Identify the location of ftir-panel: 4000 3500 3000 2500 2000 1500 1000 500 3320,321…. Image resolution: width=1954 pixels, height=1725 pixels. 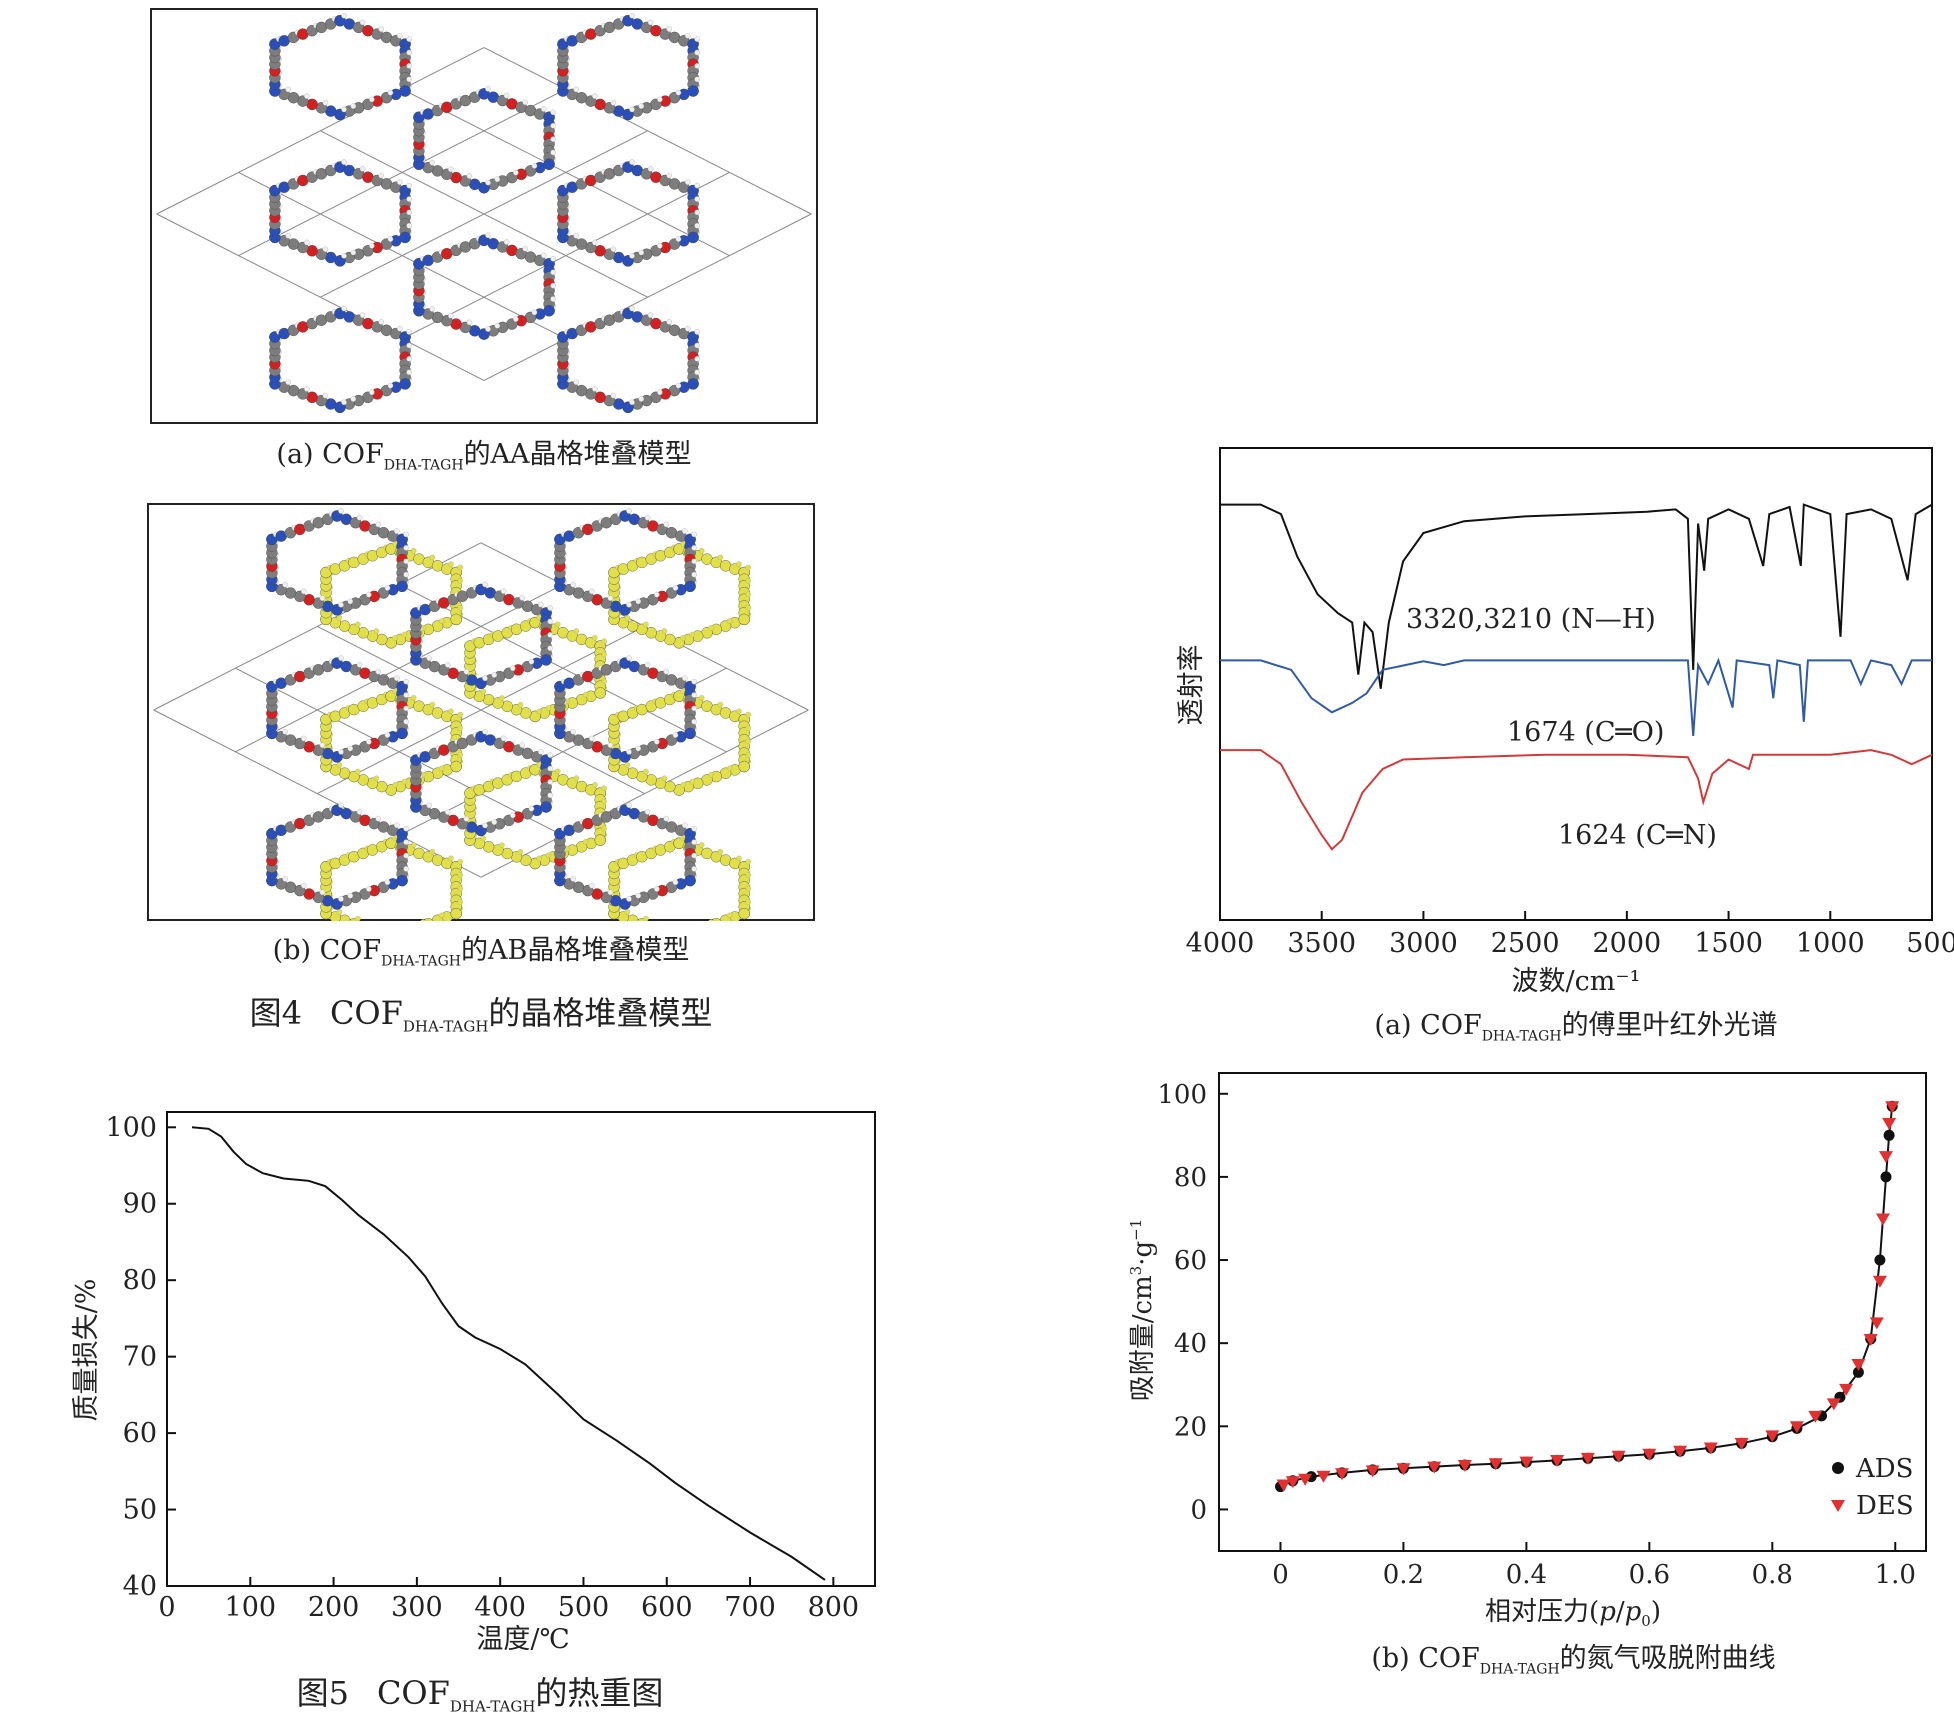
(1562, 720).